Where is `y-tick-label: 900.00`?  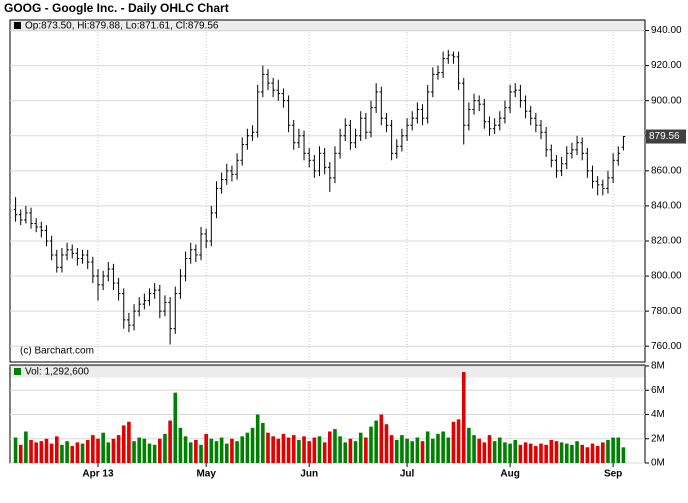 y-tick-label: 900.00 is located at coordinates (666, 100).